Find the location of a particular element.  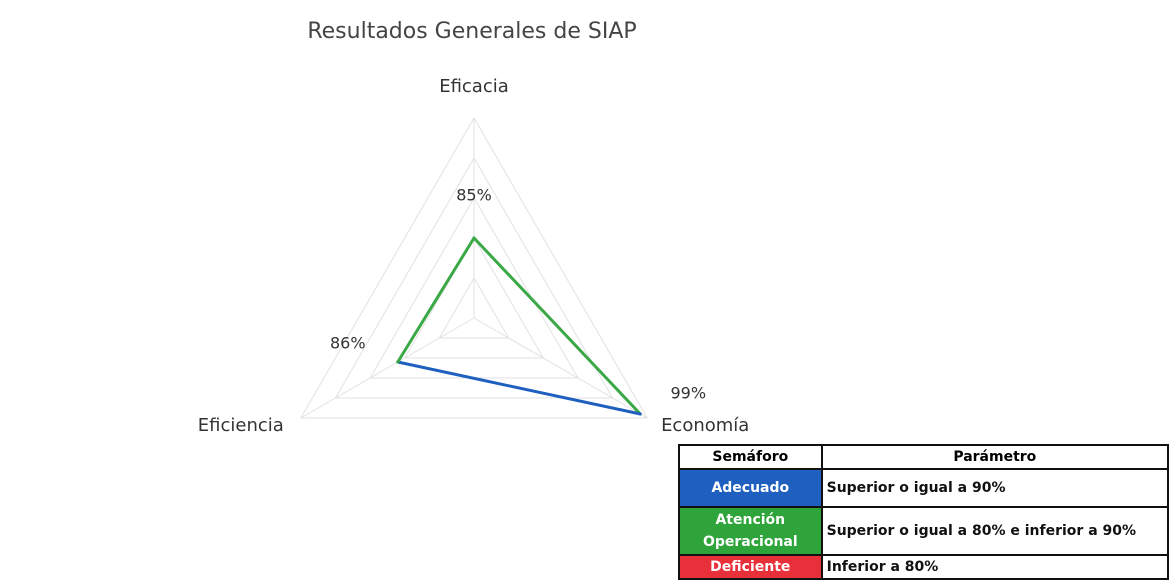

parameter-cell: Superior o igual a 80% e inferior a 90% is located at coordinates (994, 531).